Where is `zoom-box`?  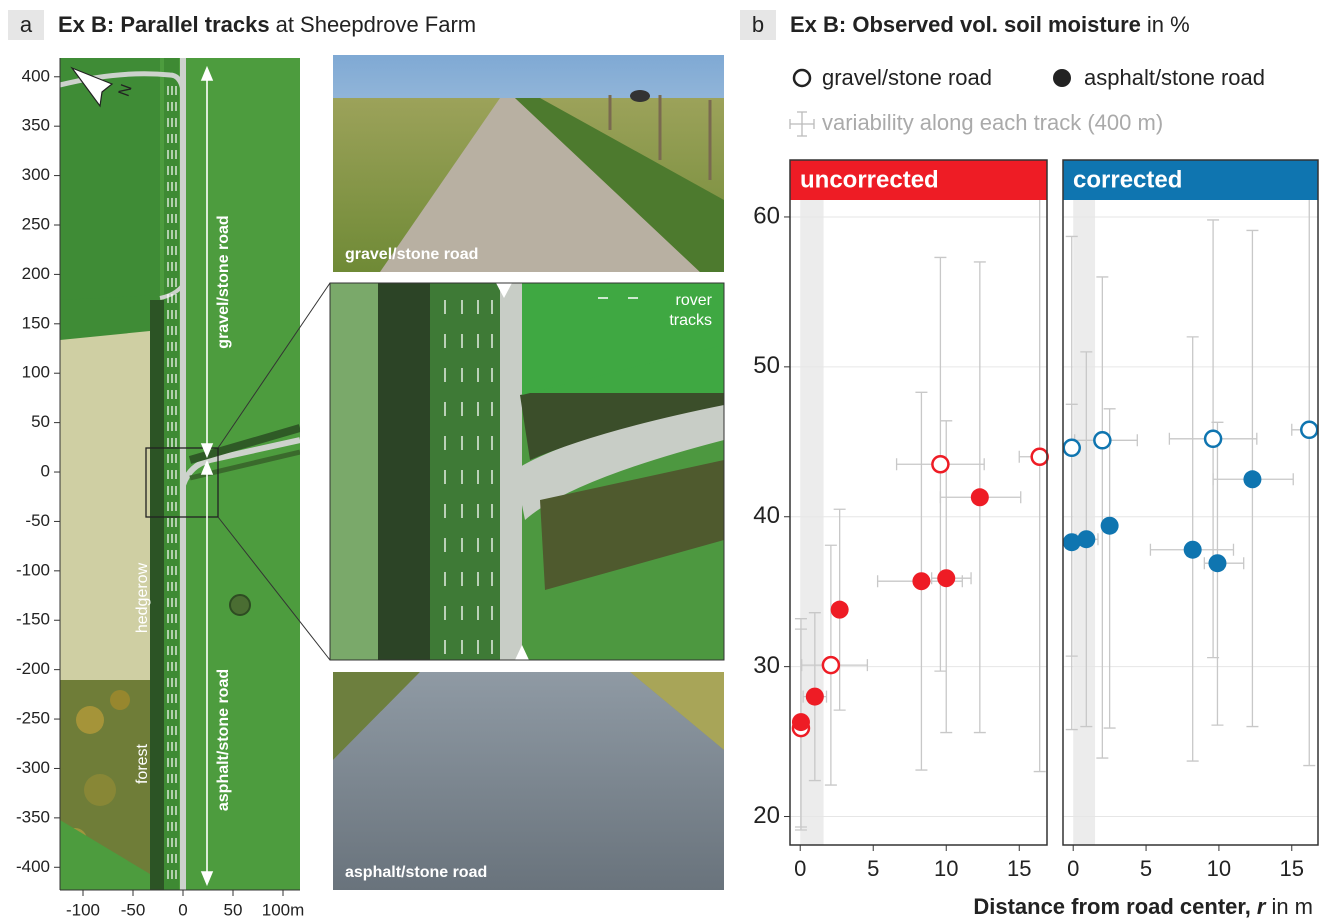 zoom-box is located at coordinates (182, 482).